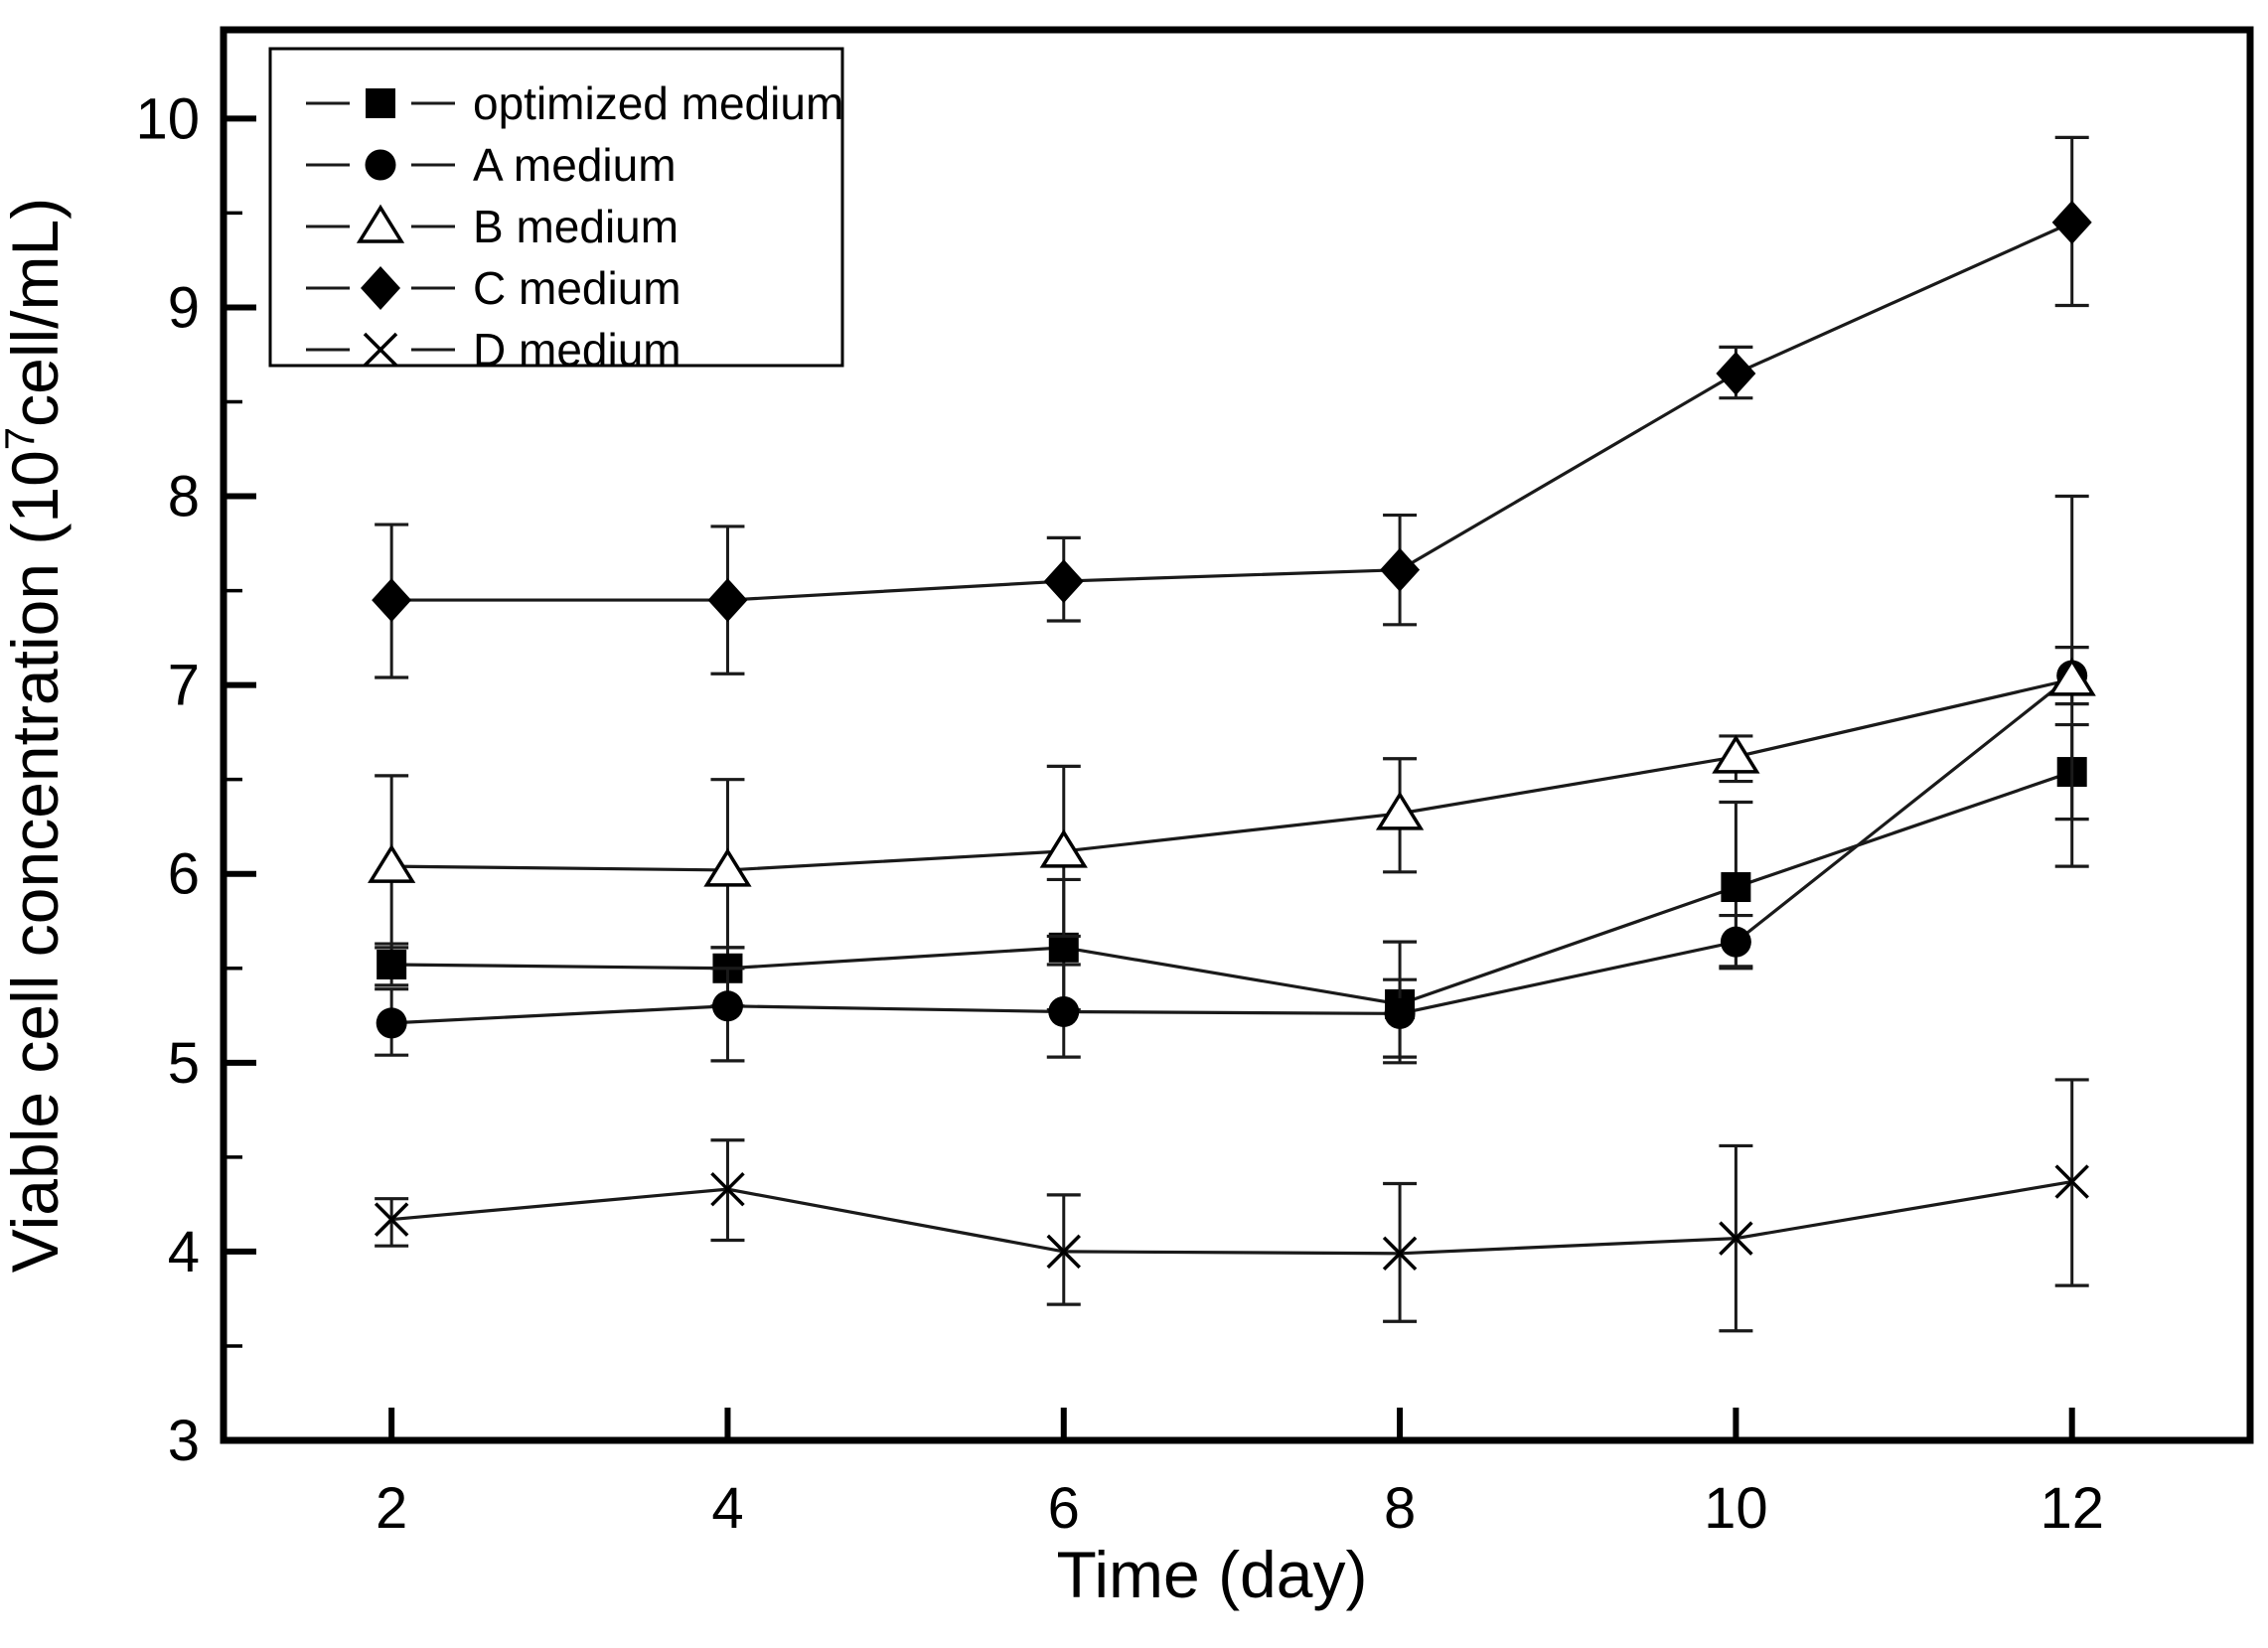 This screenshot has height=1648, width=2268. I want to click on y-tick-label: 6, so click(184, 874).